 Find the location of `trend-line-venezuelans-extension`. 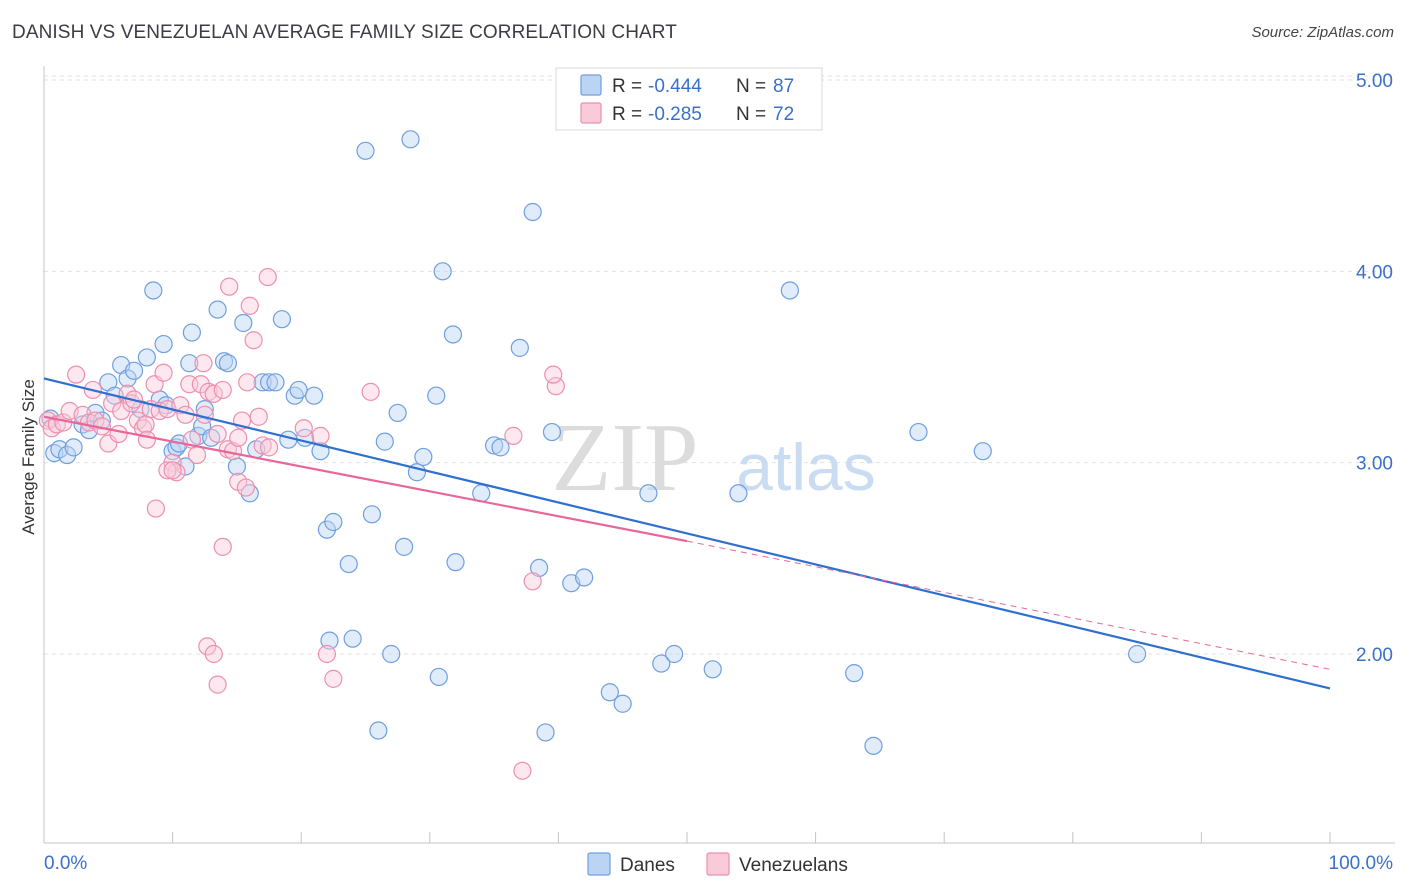

trend-line-venezuelans-extension is located at coordinates (1008, 605).